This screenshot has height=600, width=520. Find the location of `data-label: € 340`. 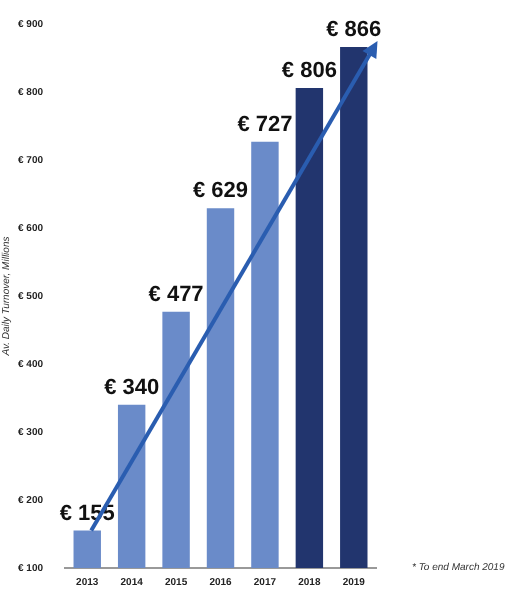

data-label: € 340 is located at coordinates (132, 387).